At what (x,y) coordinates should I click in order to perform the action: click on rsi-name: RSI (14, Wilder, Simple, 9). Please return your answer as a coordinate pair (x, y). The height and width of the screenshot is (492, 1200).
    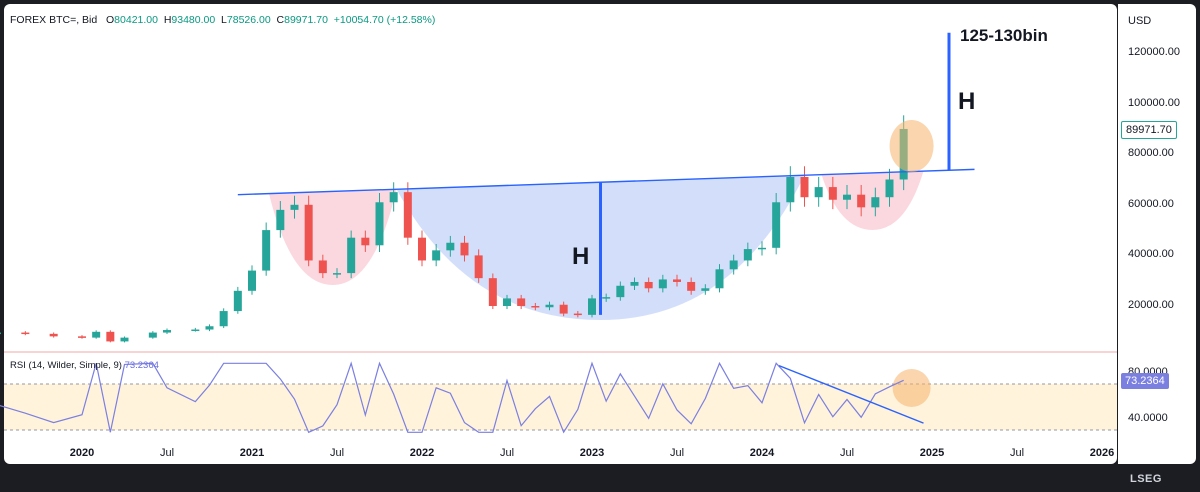
    Looking at the image, I should click on (66, 365).